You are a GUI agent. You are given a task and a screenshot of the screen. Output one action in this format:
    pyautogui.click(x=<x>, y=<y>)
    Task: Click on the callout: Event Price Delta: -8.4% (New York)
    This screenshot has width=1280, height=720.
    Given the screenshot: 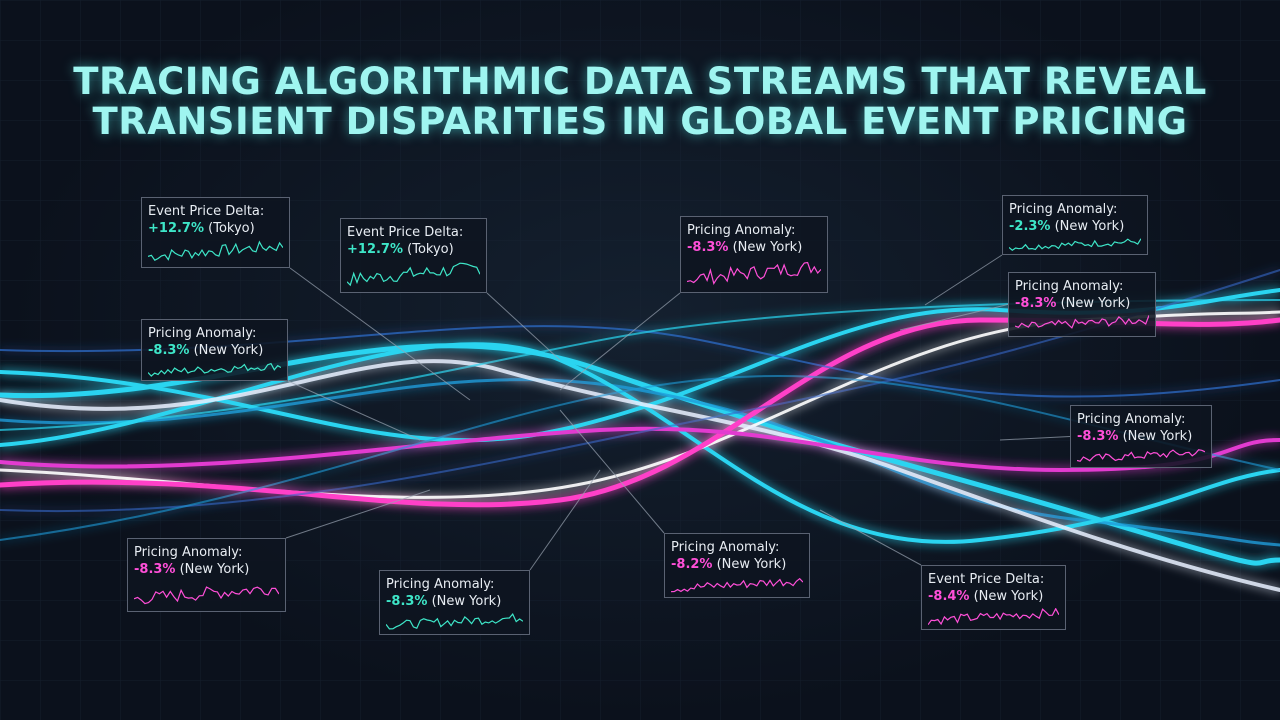 What is the action you would take?
    pyautogui.click(x=993, y=597)
    